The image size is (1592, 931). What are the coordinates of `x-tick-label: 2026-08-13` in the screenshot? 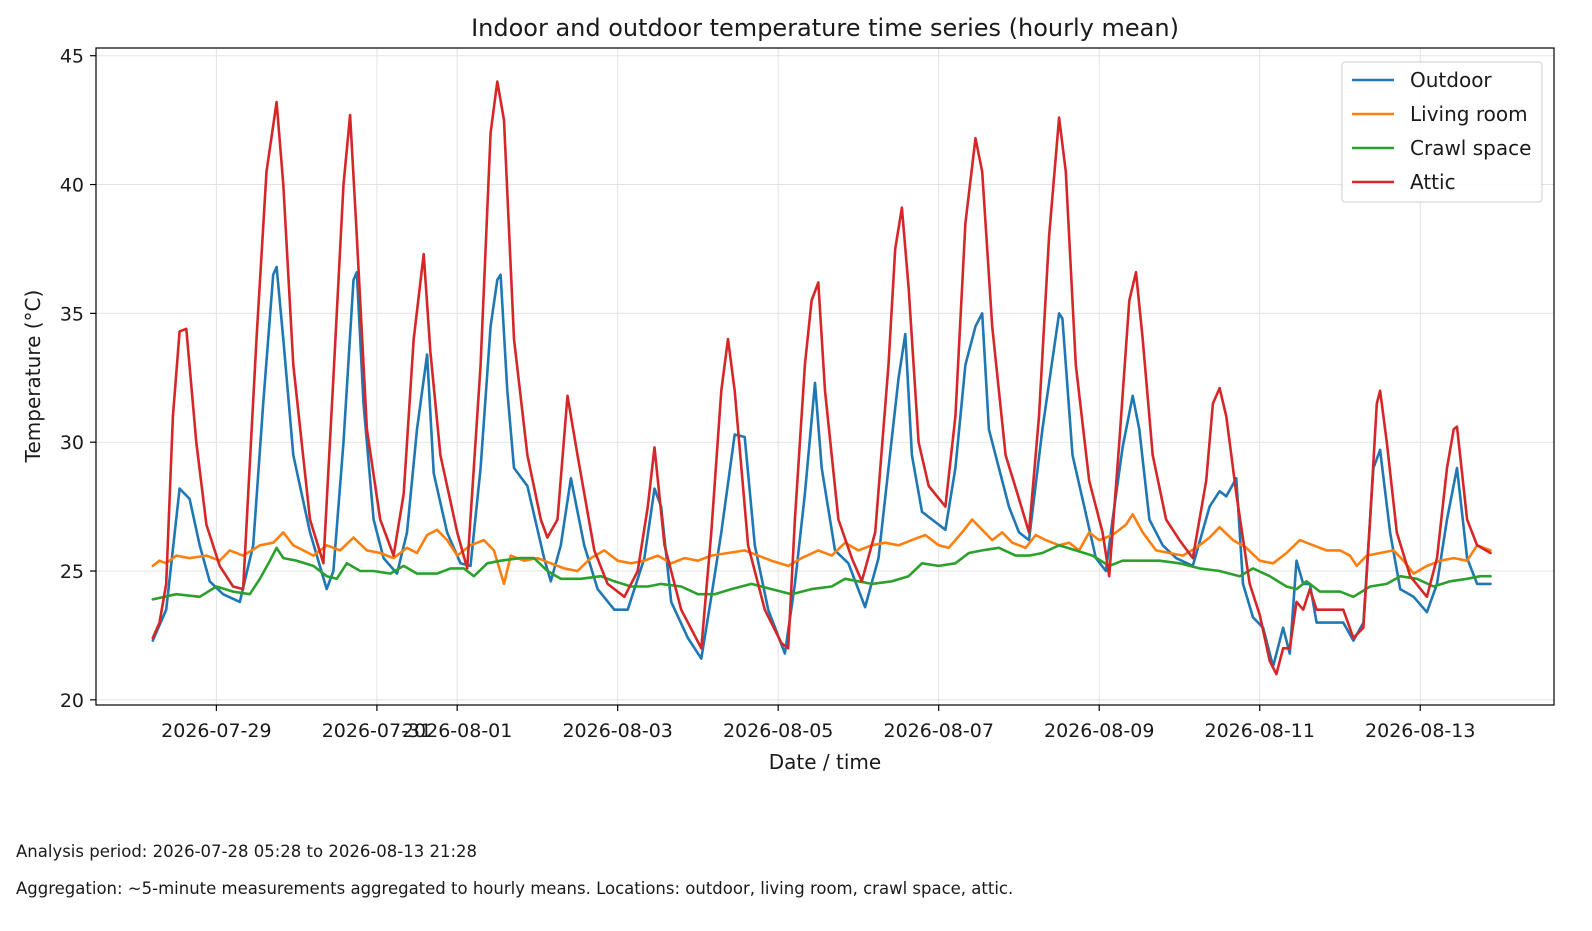 It's located at (1420, 731).